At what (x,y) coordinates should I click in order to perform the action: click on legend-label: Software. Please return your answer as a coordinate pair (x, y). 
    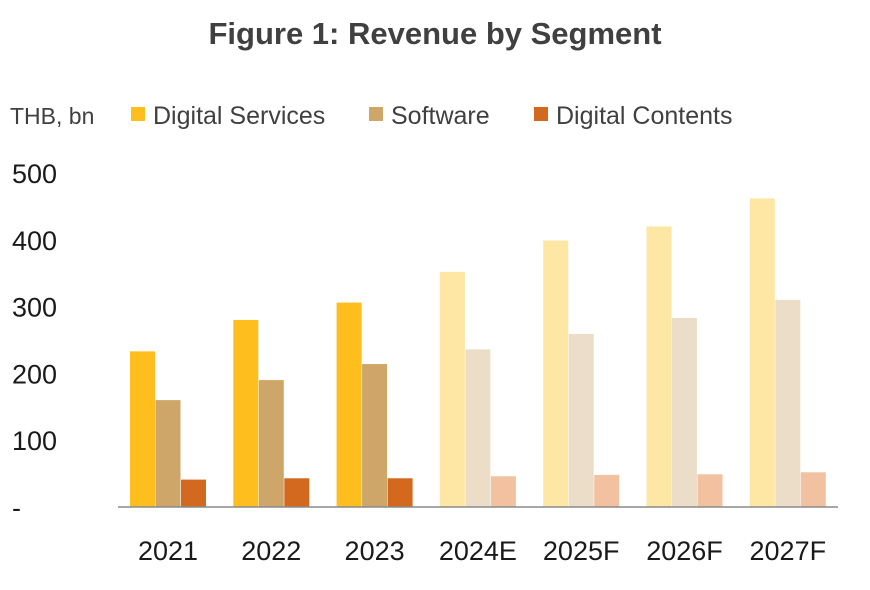
    Looking at the image, I should click on (440, 116).